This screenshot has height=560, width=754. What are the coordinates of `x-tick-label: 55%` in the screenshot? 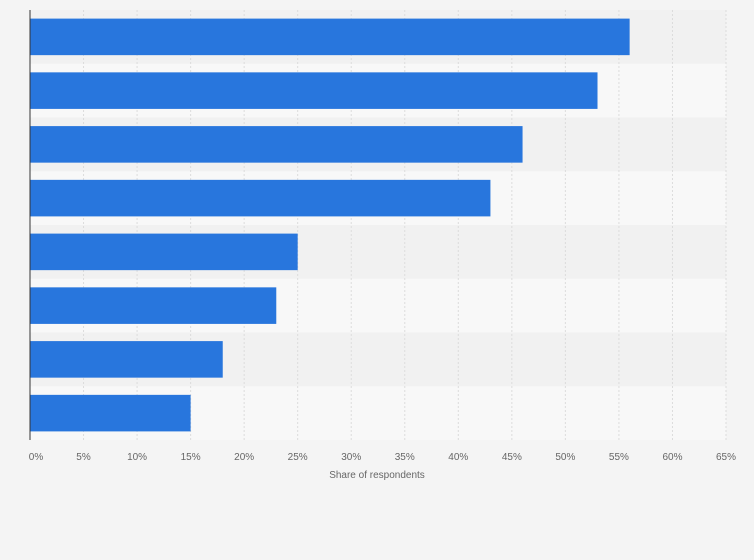 It's located at (619, 457).